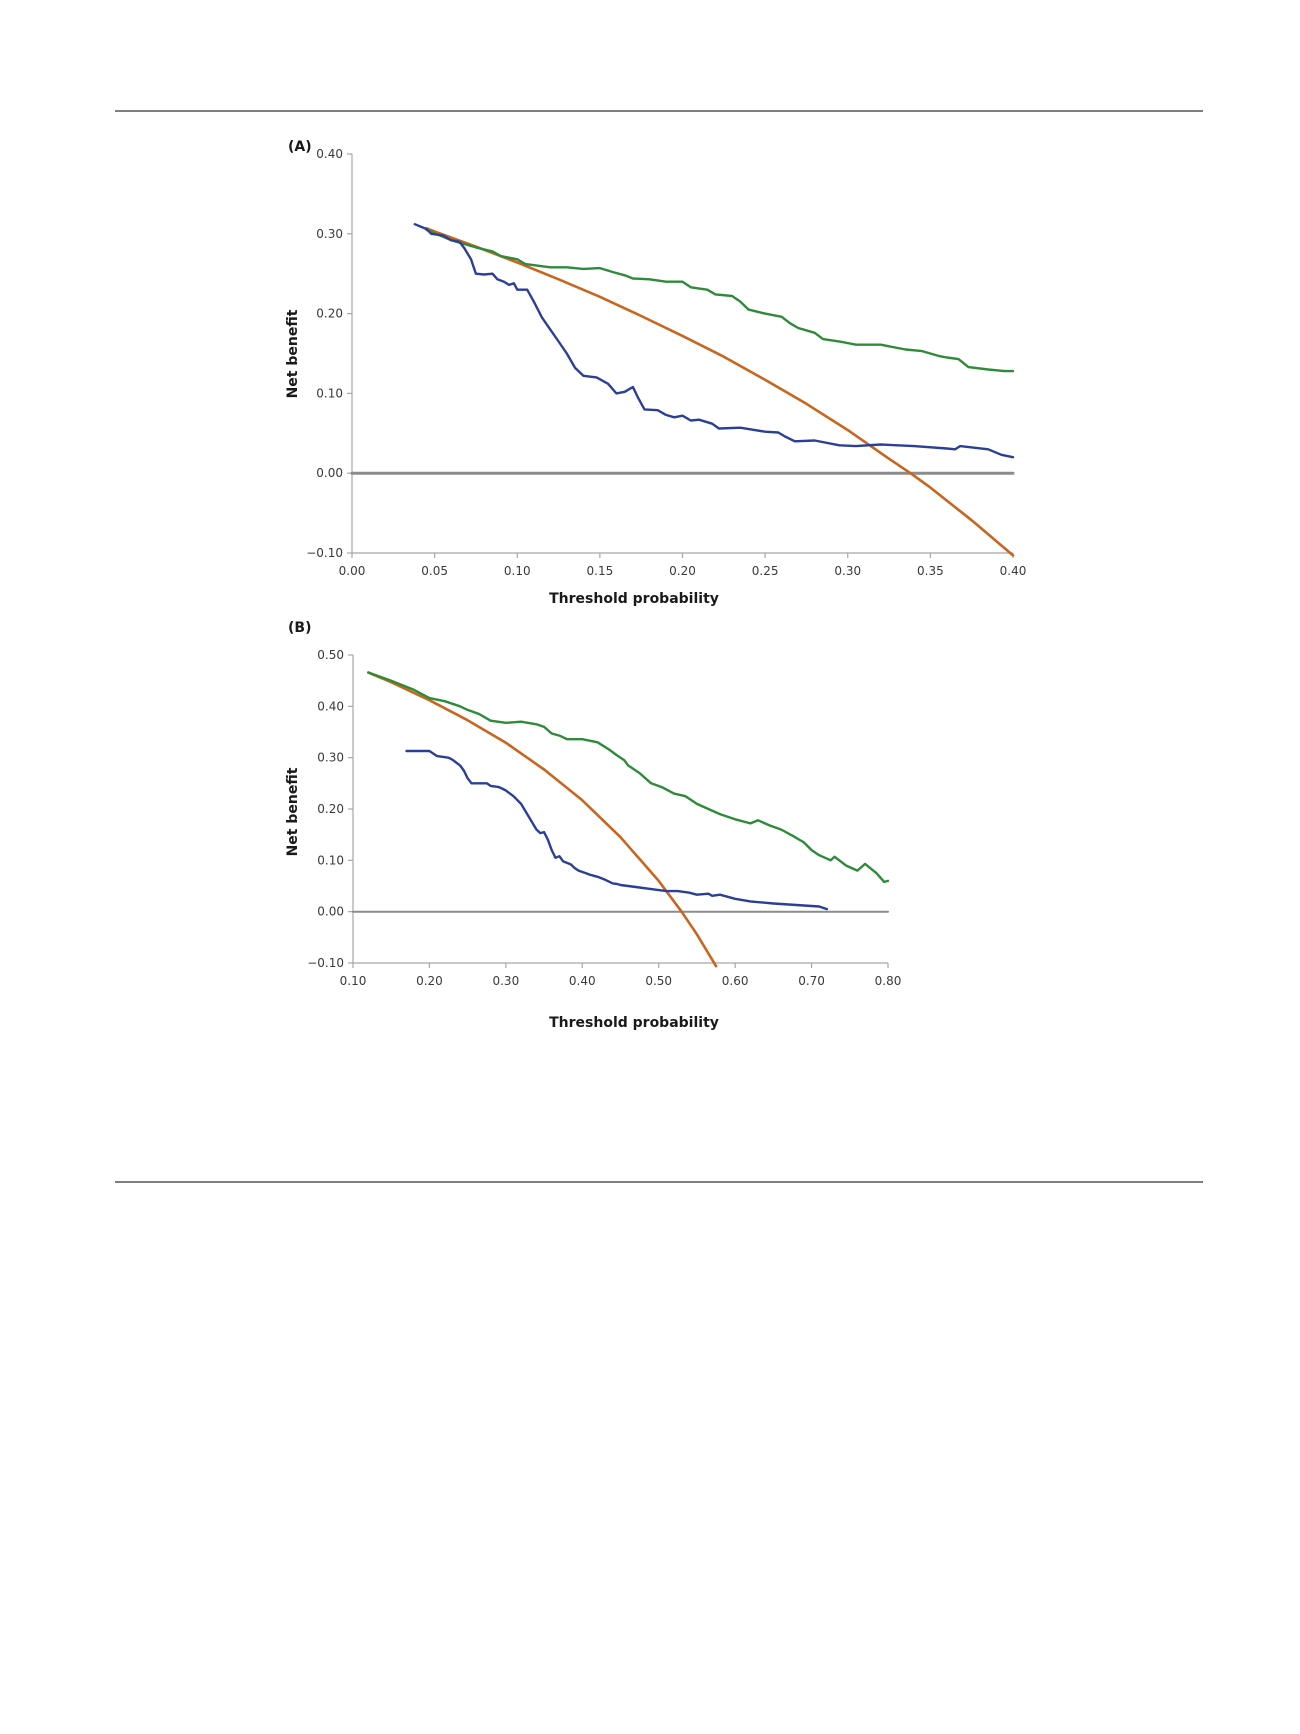 The image size is (1300, 1734). Describe the element at coordinates (682, 571) in the screenshot. I see `x-tick-label-a: 0.20` at that location.